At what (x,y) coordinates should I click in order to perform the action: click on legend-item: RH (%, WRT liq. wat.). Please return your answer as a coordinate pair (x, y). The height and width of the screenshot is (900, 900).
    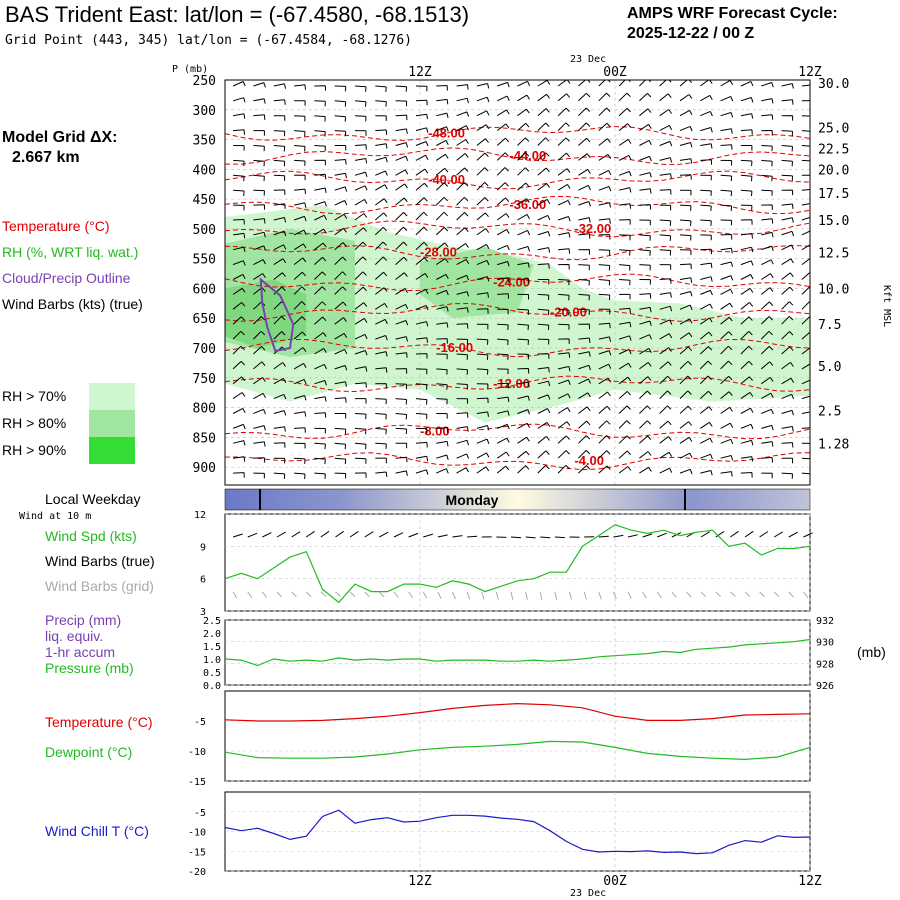
    Looking at the image, I should click on (70, 252).